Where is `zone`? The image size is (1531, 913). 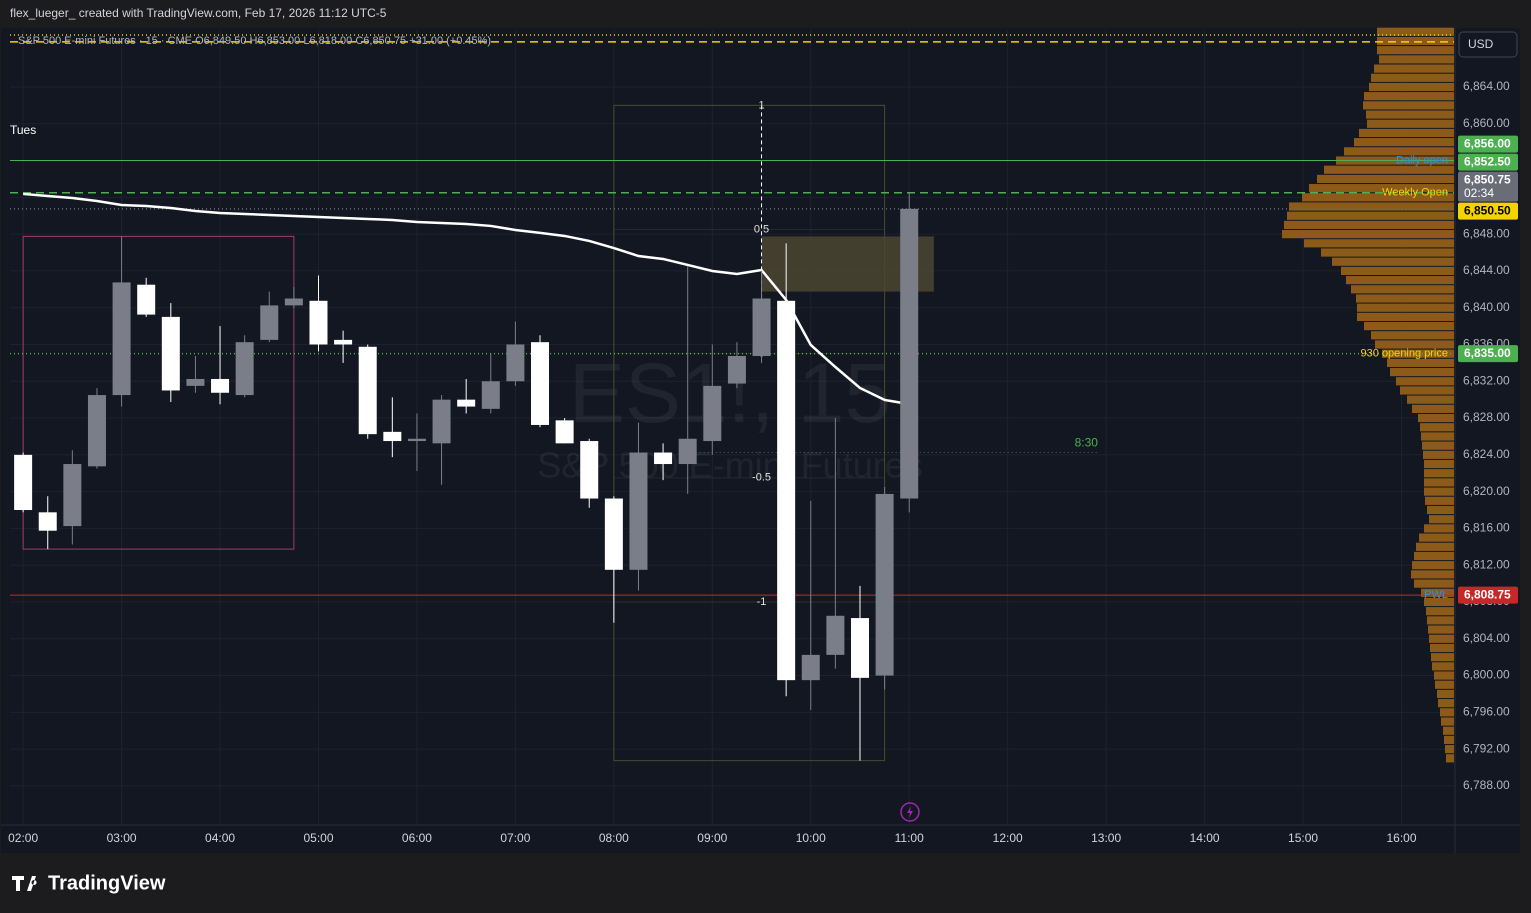
zone is located at coordinates (158, 392).